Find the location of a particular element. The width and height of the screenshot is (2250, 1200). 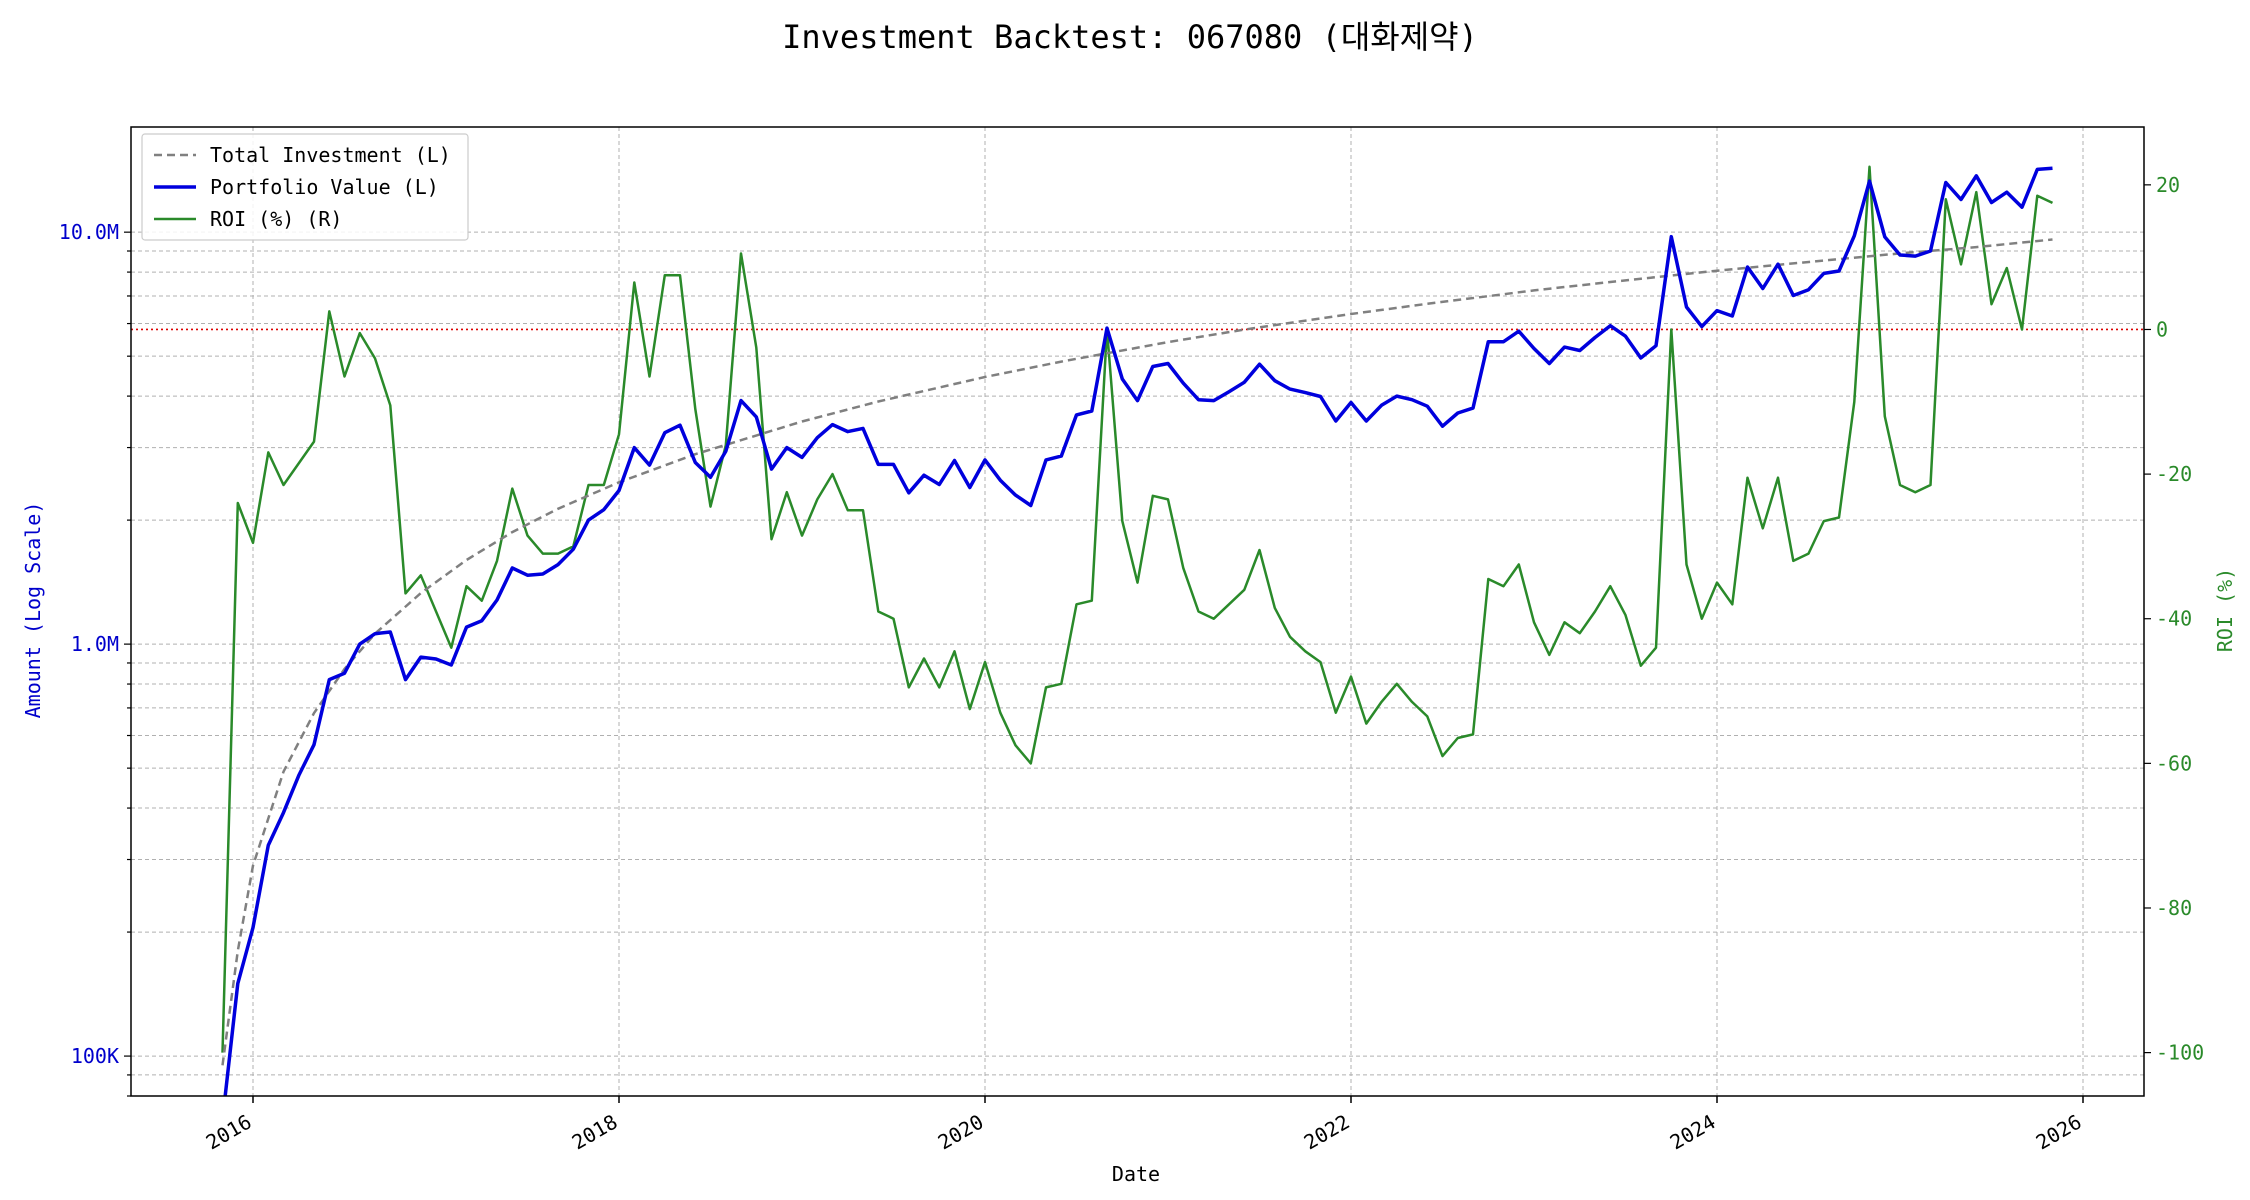

x-tick-label: 2016 is located at coordinates (229, 1132).